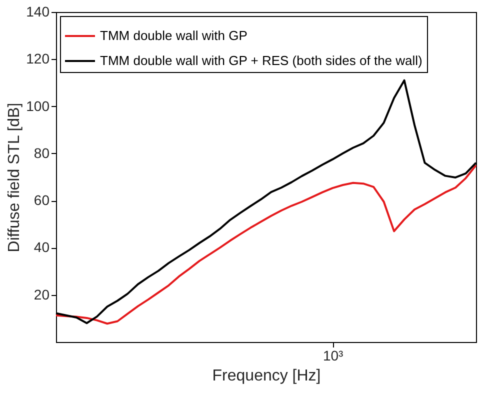 This screenshot has height=408, width=499. I want to click on y-tick-label: 40, so click(42, 247).